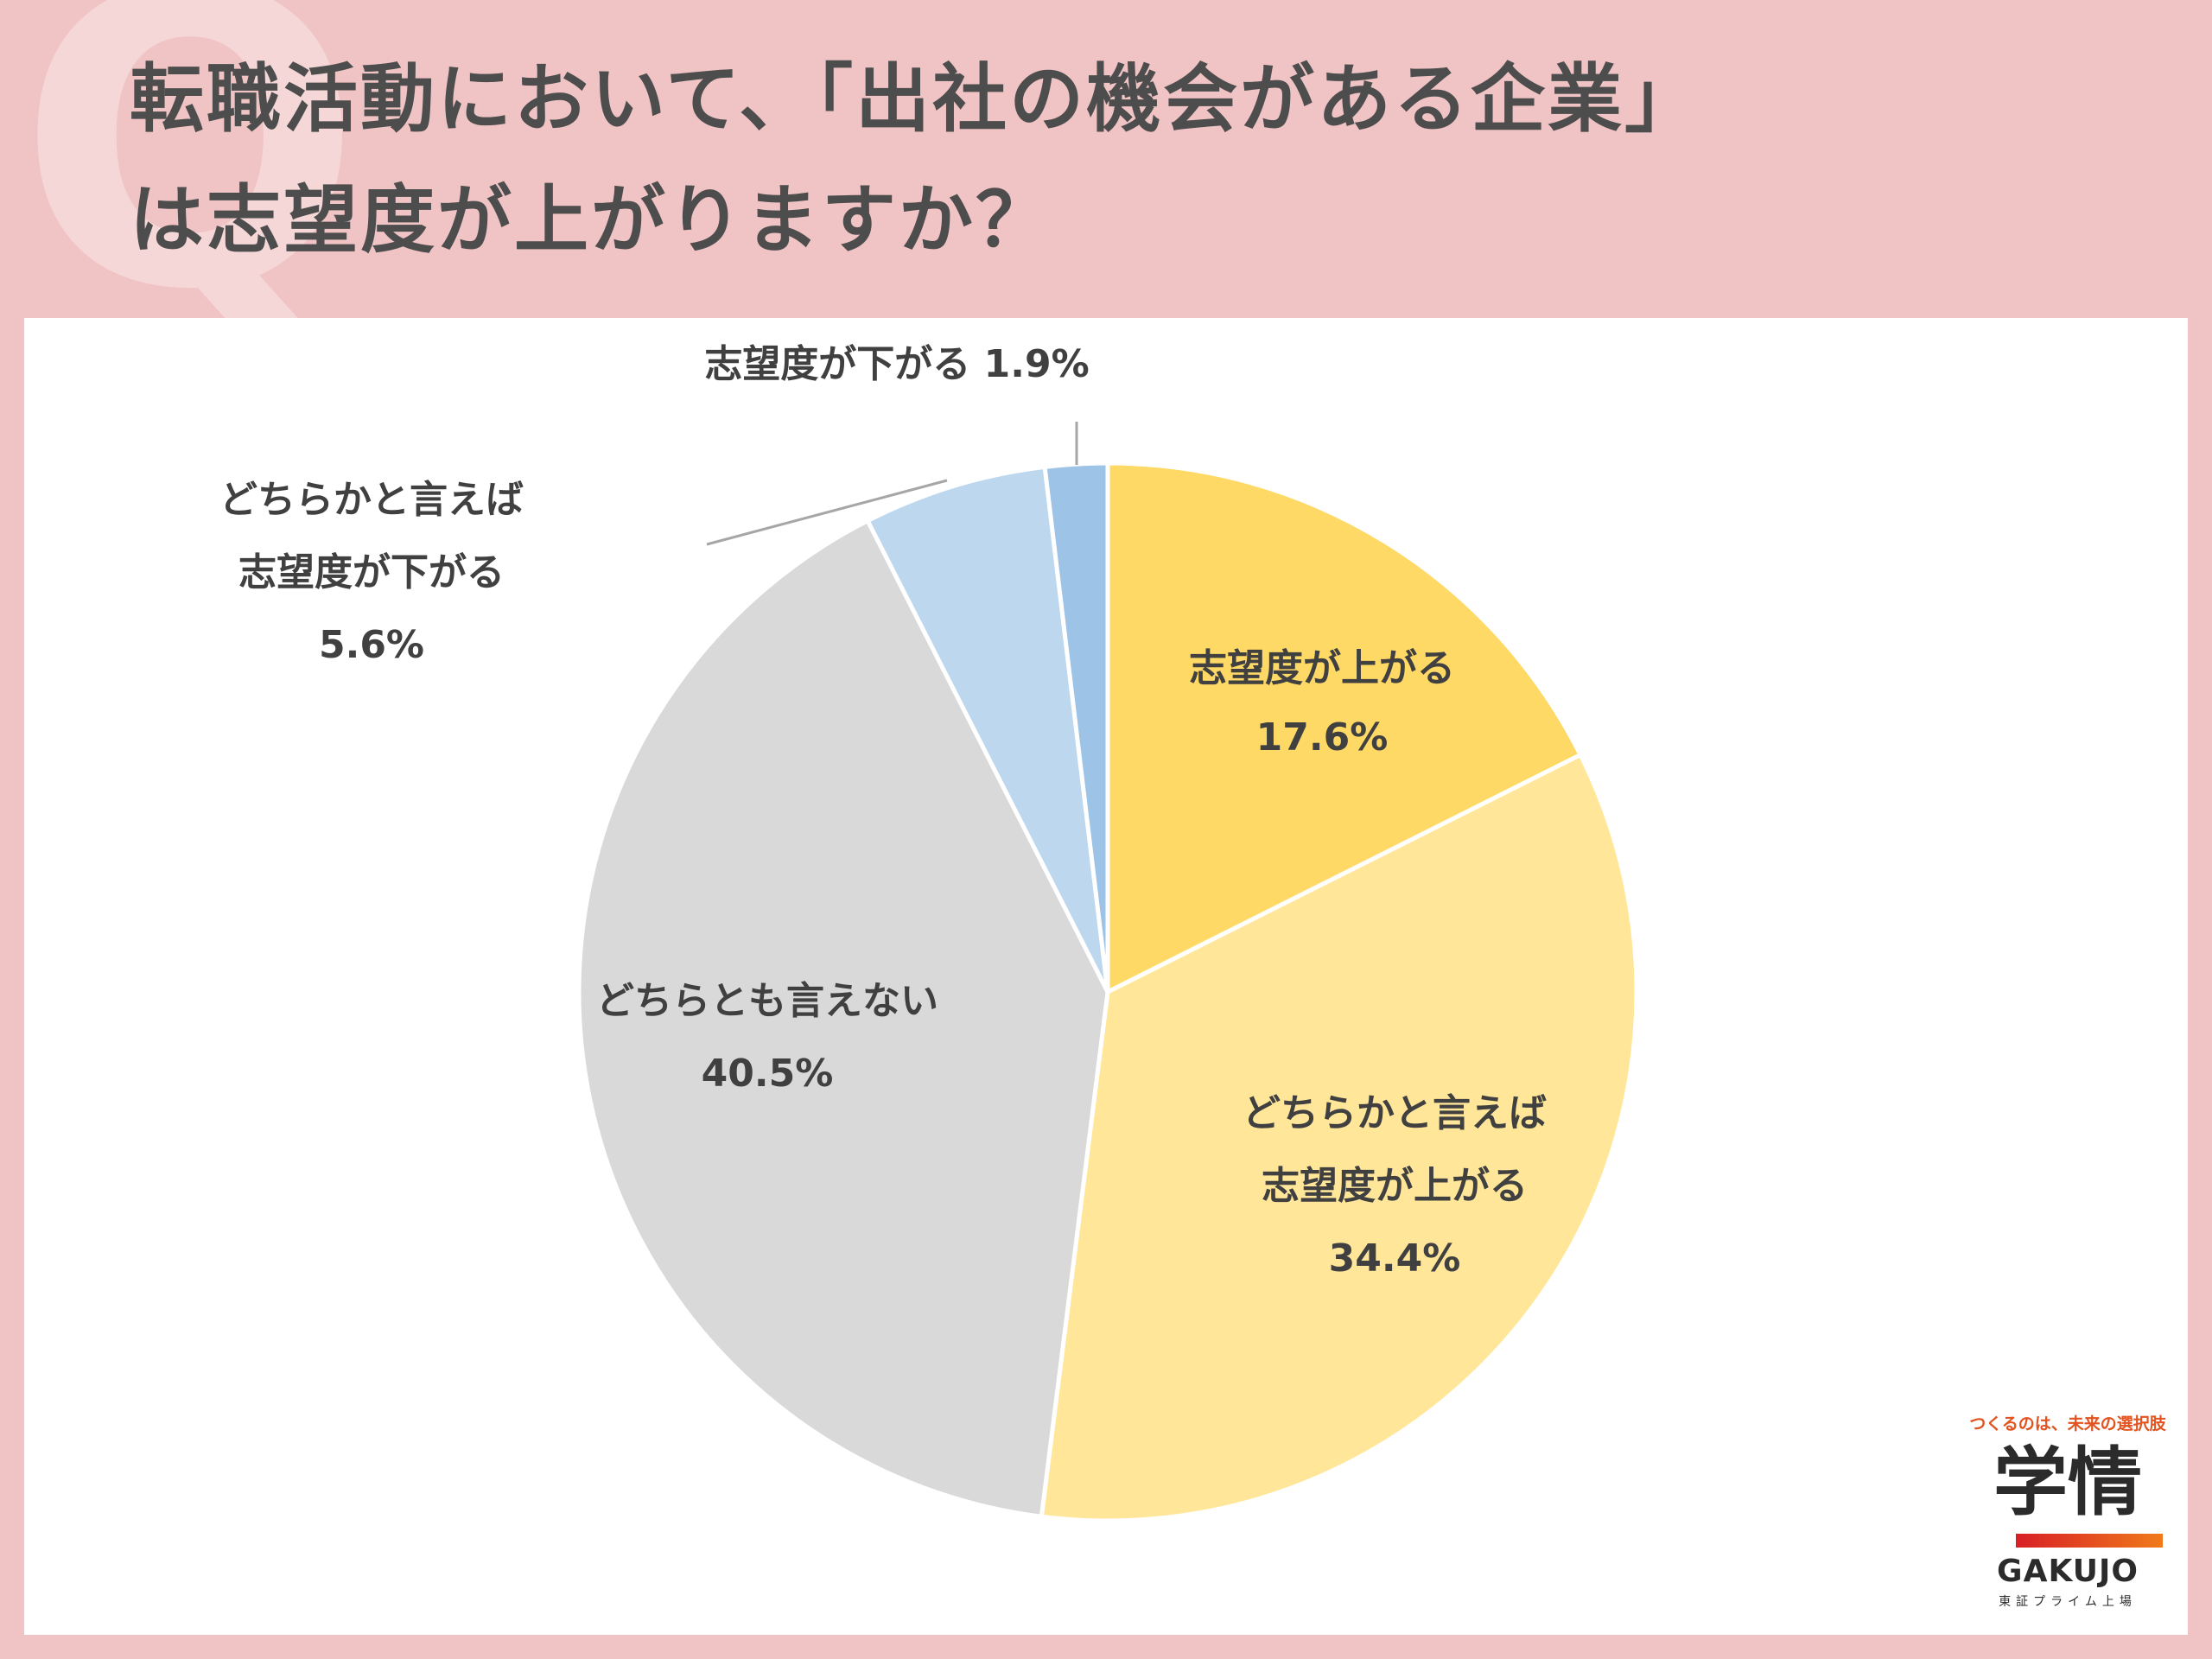 This screenshot has height=1659, width=2212. I want to click on q-letter-decoration: Q, so click(190, 189).